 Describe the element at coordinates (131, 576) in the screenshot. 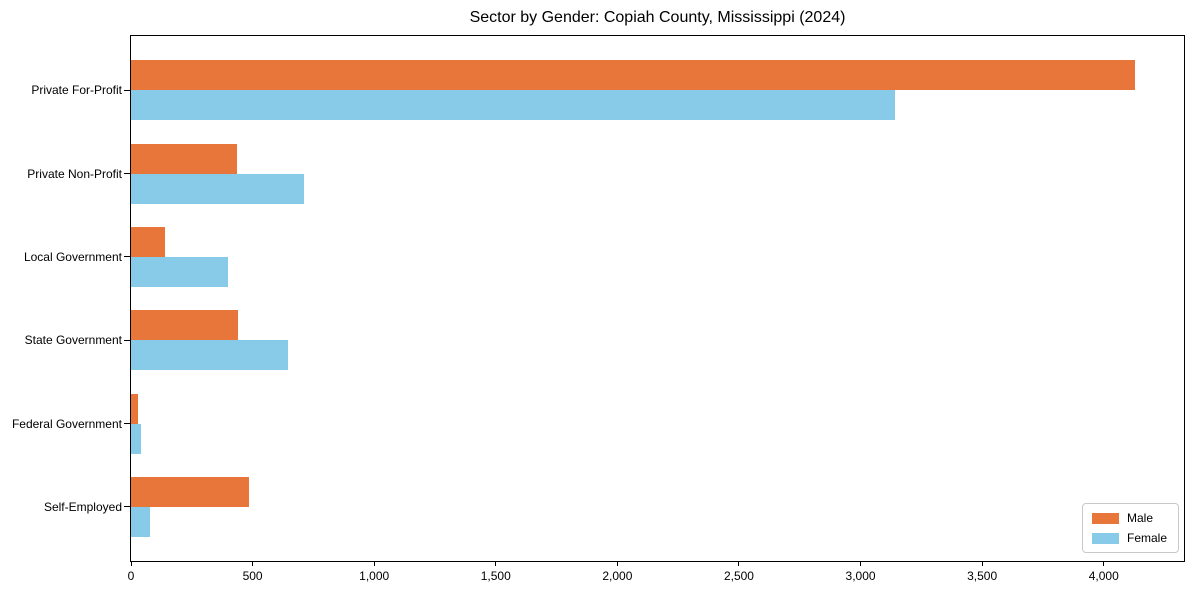

I see `x-tick-label: 0` at that location.